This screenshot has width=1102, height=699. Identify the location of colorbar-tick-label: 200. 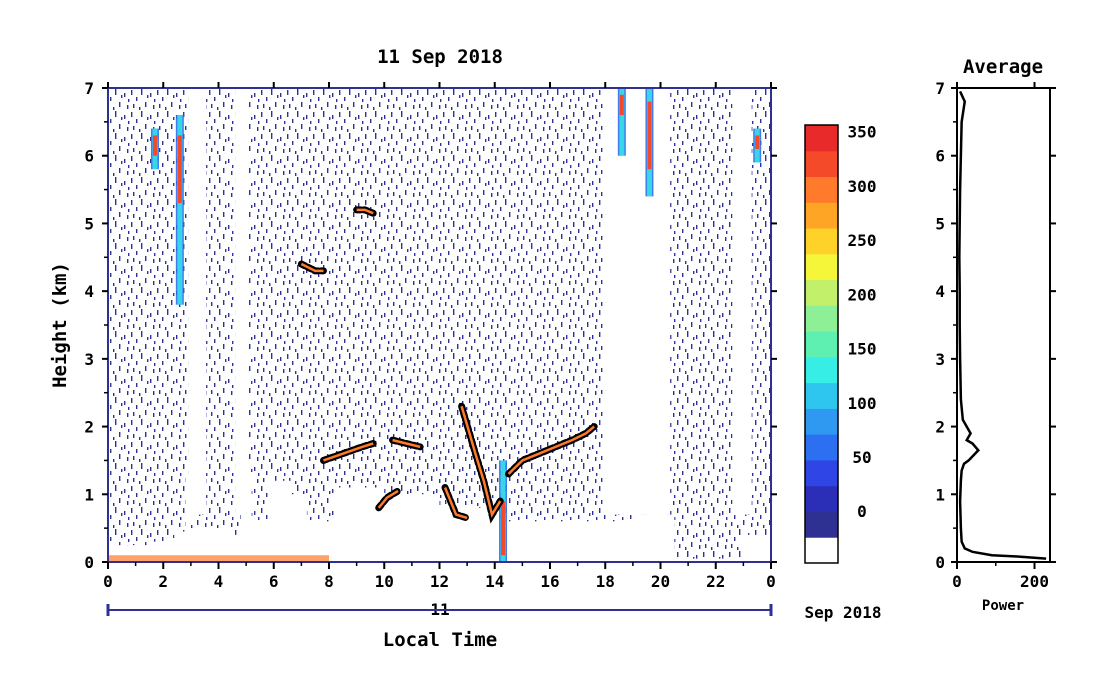
(862, 294).